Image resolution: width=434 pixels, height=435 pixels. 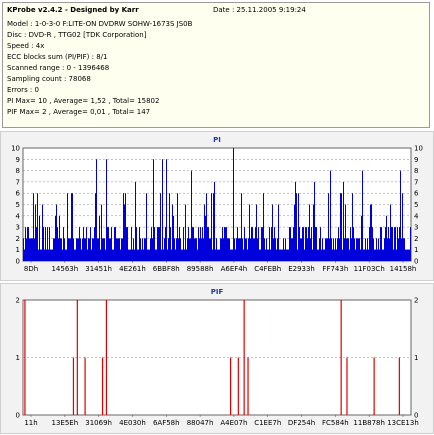 I want to click on y-tick-label-left: 10, so click(x=15, y=149).